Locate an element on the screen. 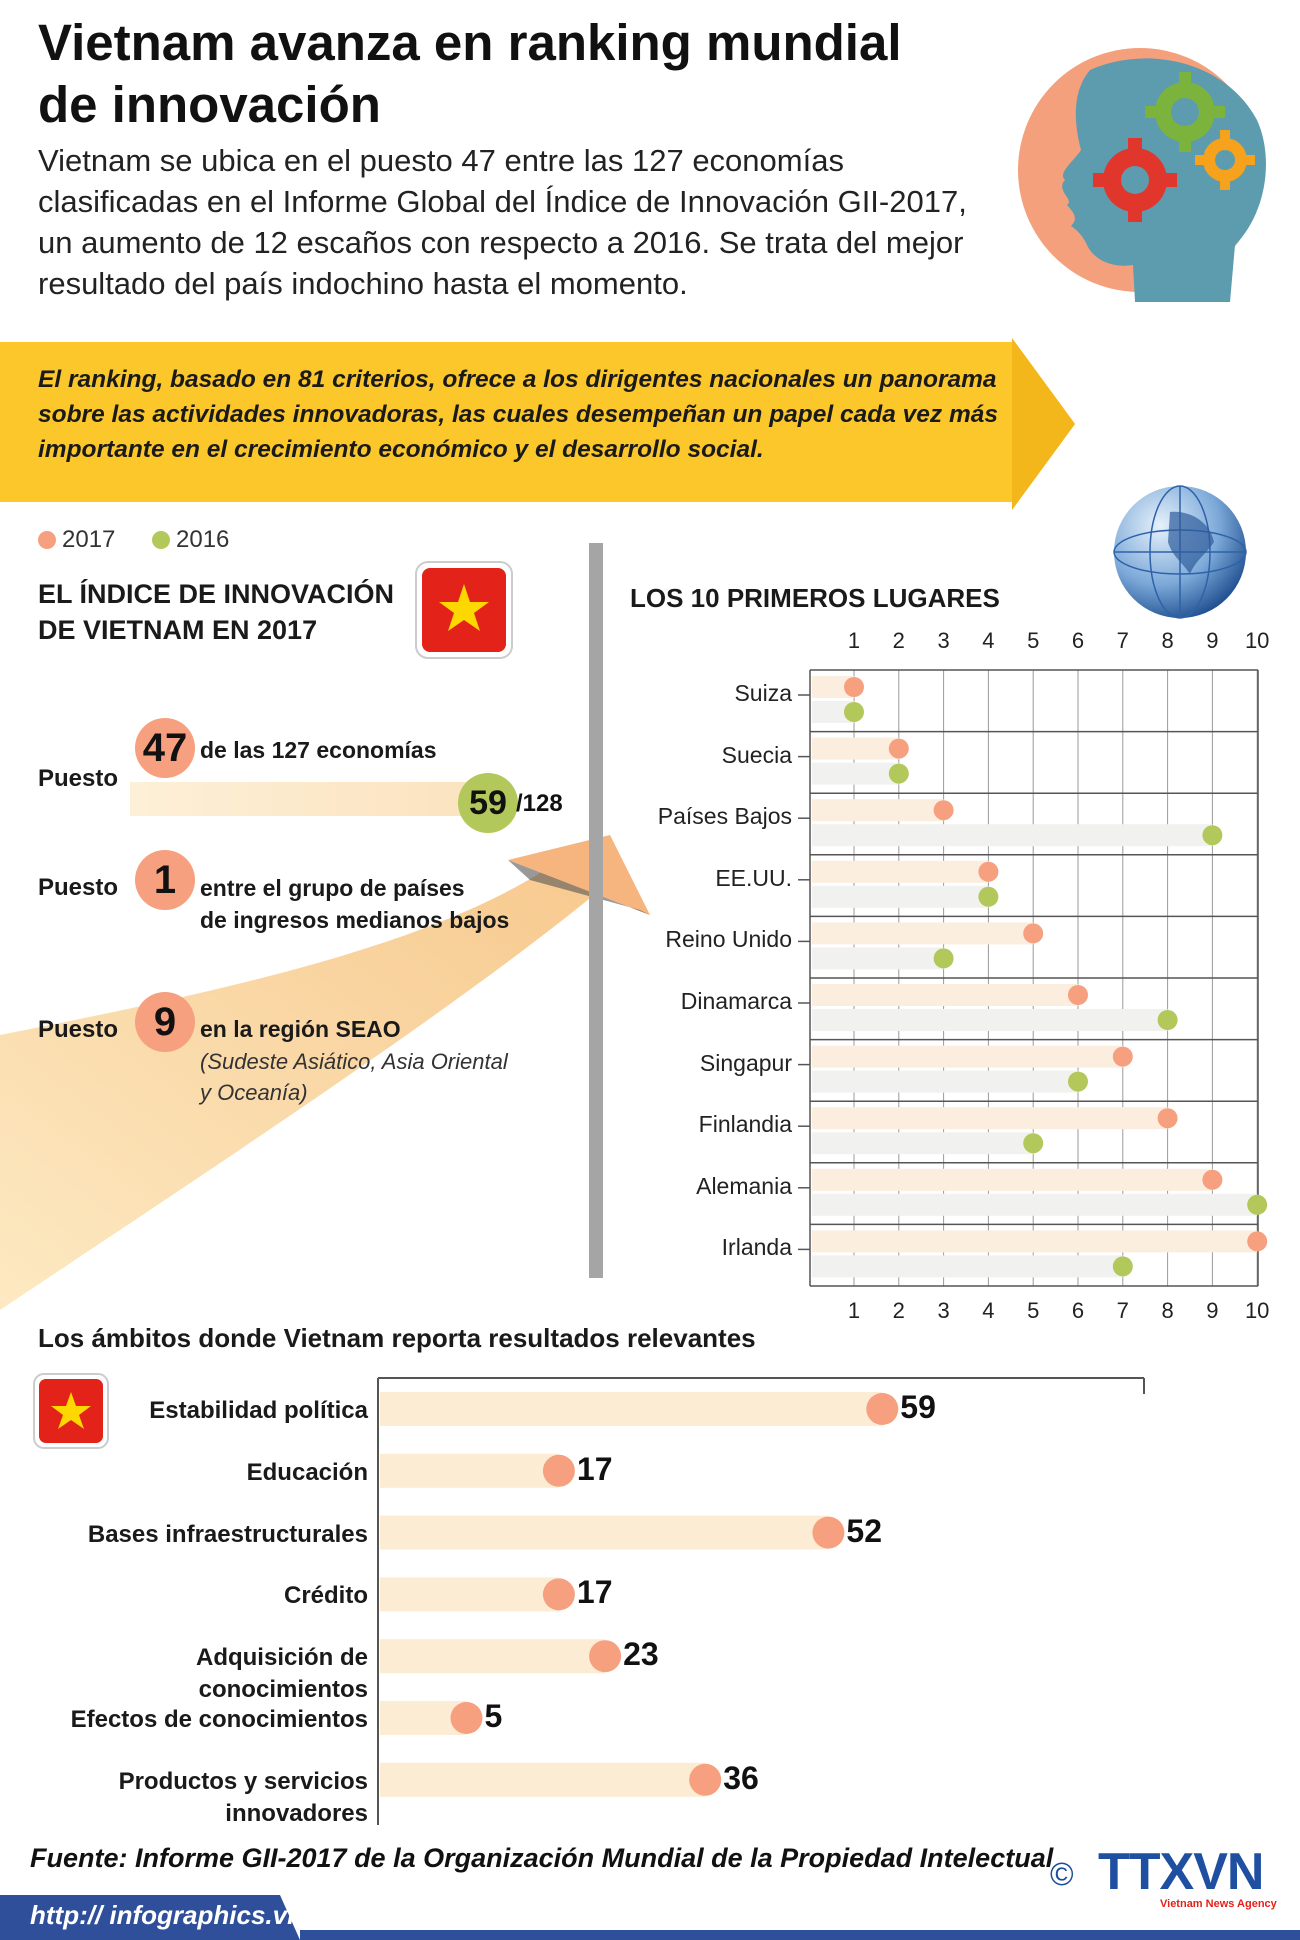 The width and height of the screenshot is (1300, 1940). rank-2017-text: de las 127 economías is located at coordinates (318, 750).